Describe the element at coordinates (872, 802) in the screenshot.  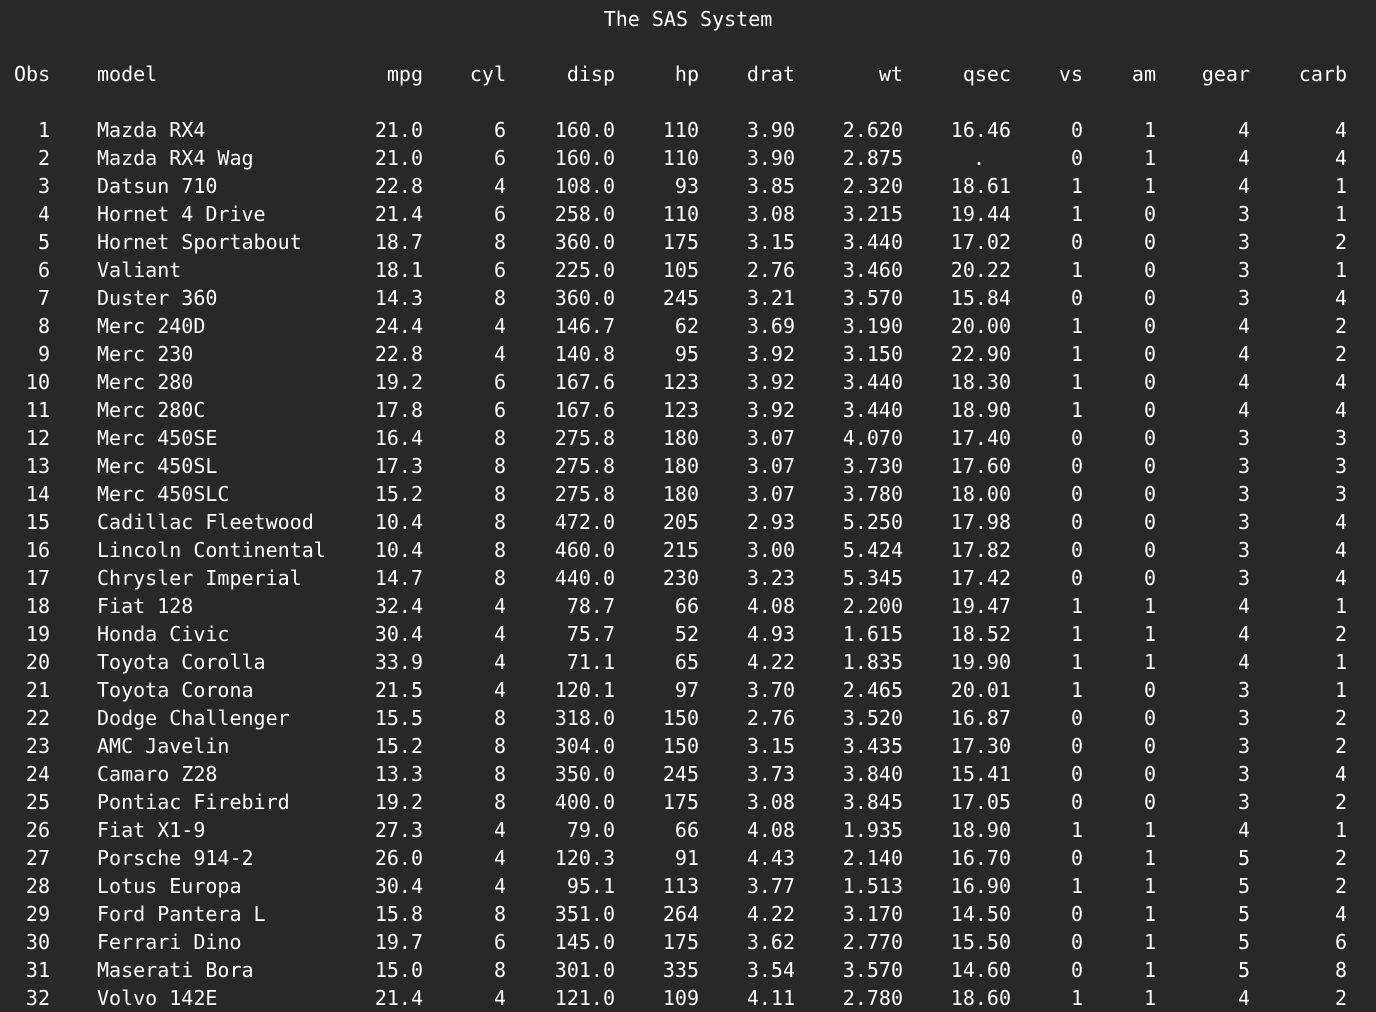
I see `cell-wt: 3.845` at that location.